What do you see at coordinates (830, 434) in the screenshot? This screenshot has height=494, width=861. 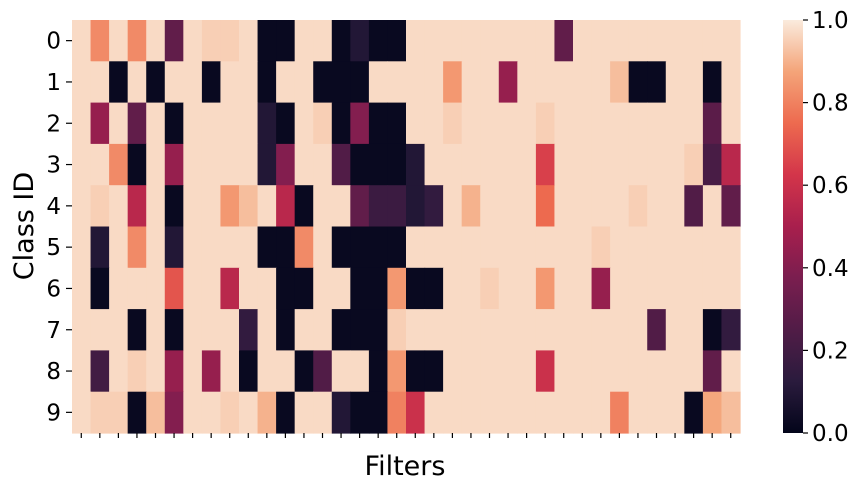 I see `colorbar-tick-label: 0.0` at bounding box center [830, 434].